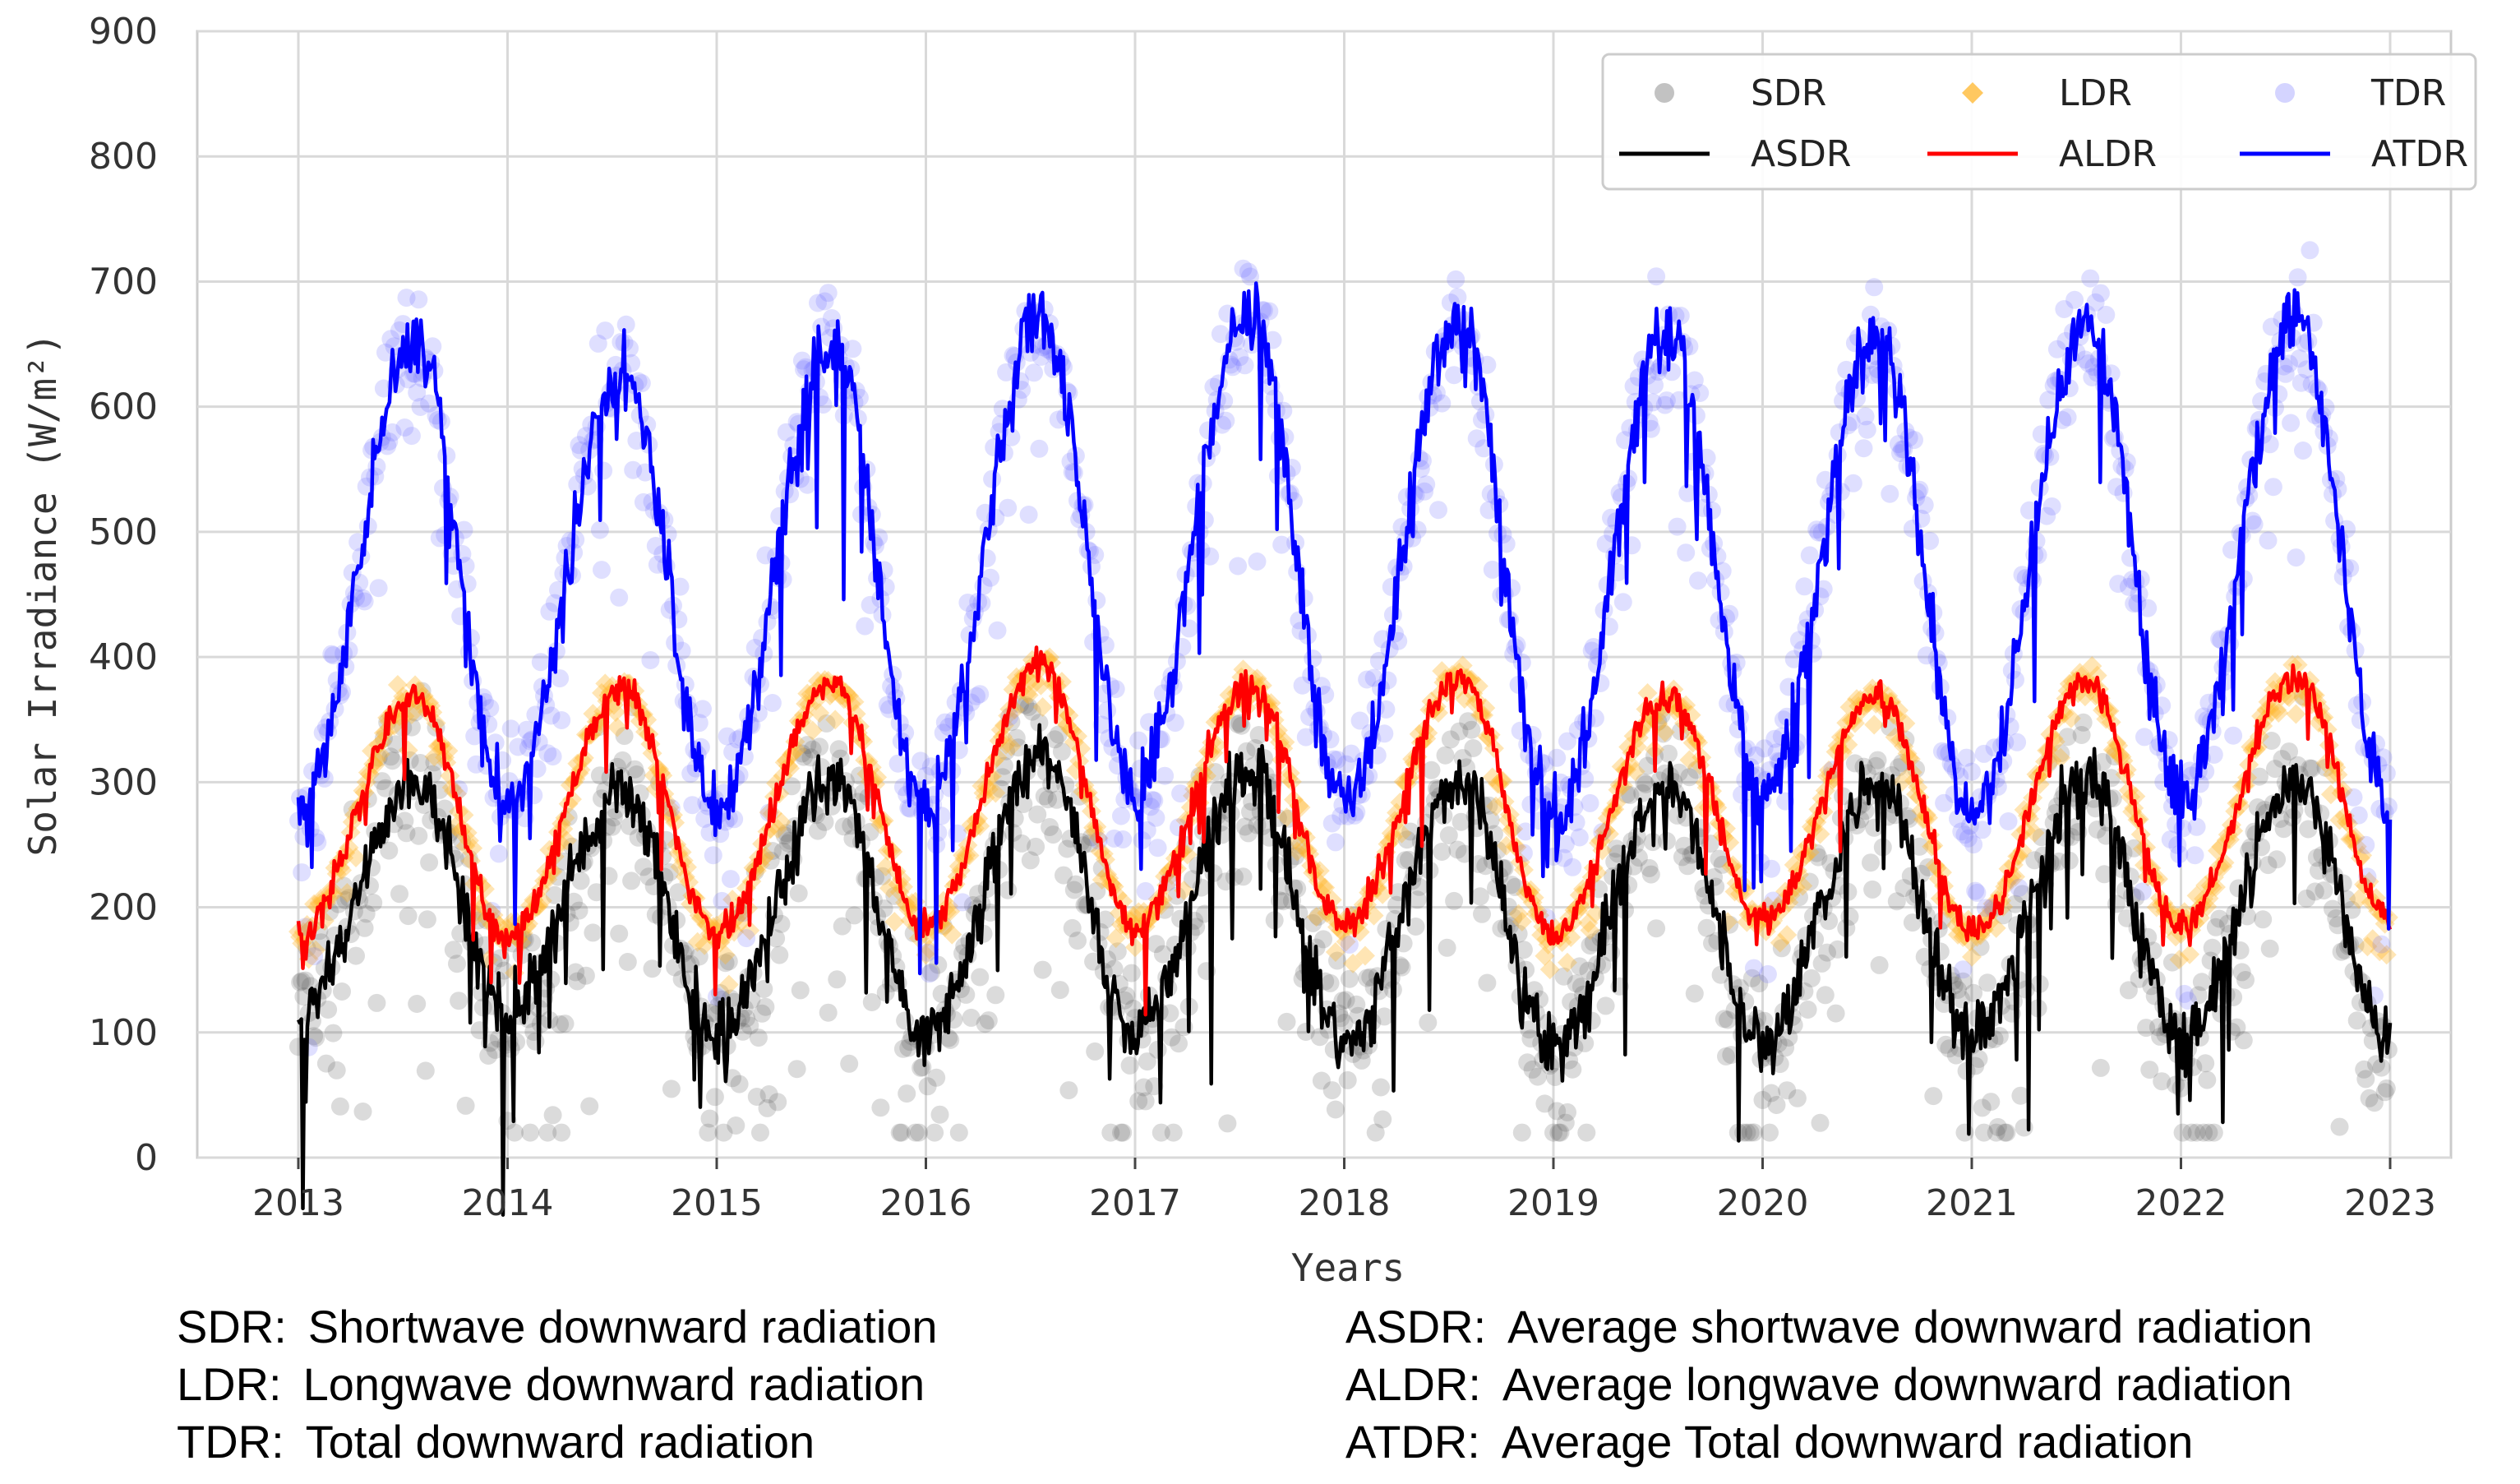  I want to click on y-axis-label: Solar Irradiance (W/m²), so click(43, 595).